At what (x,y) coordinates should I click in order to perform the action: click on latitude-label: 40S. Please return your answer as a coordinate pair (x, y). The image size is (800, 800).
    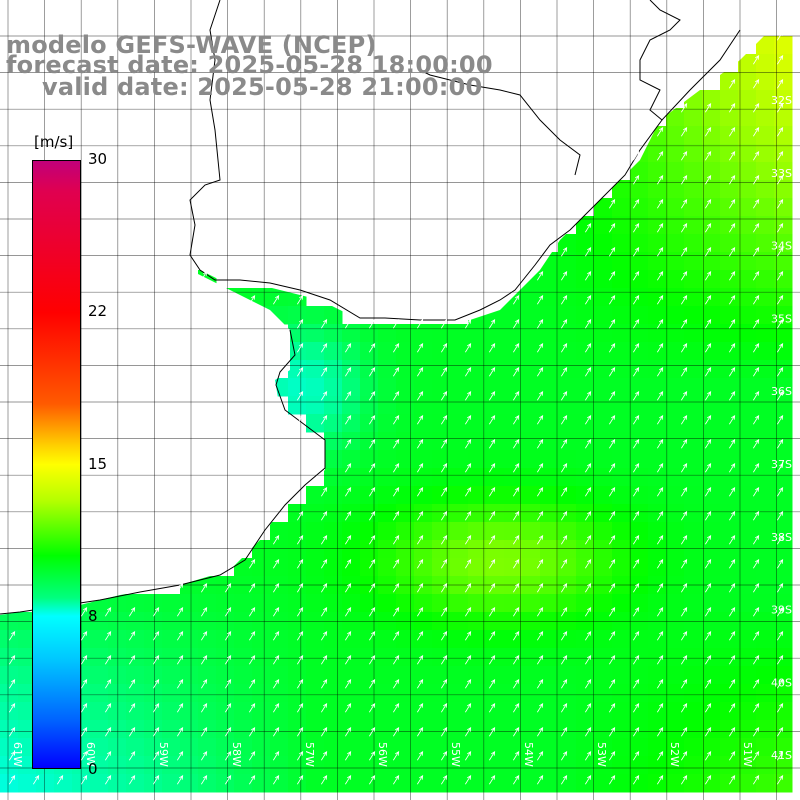
    Looking at the image, I should click on (781, 682).